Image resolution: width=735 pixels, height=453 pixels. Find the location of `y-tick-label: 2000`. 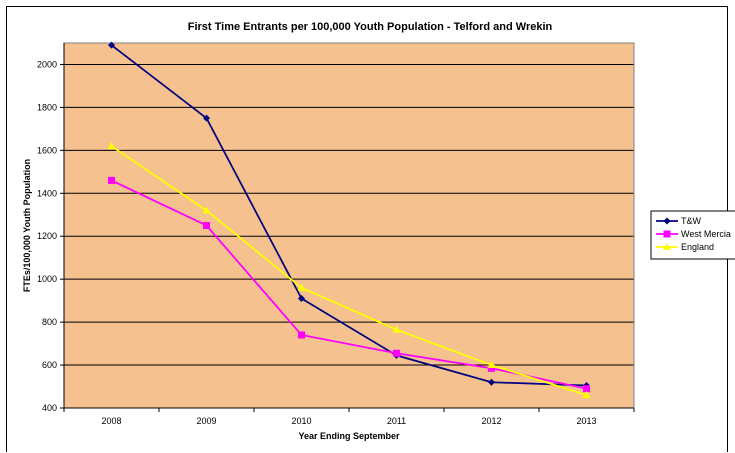

y-tick-label: 2000 is located at coordinates (47, 64).